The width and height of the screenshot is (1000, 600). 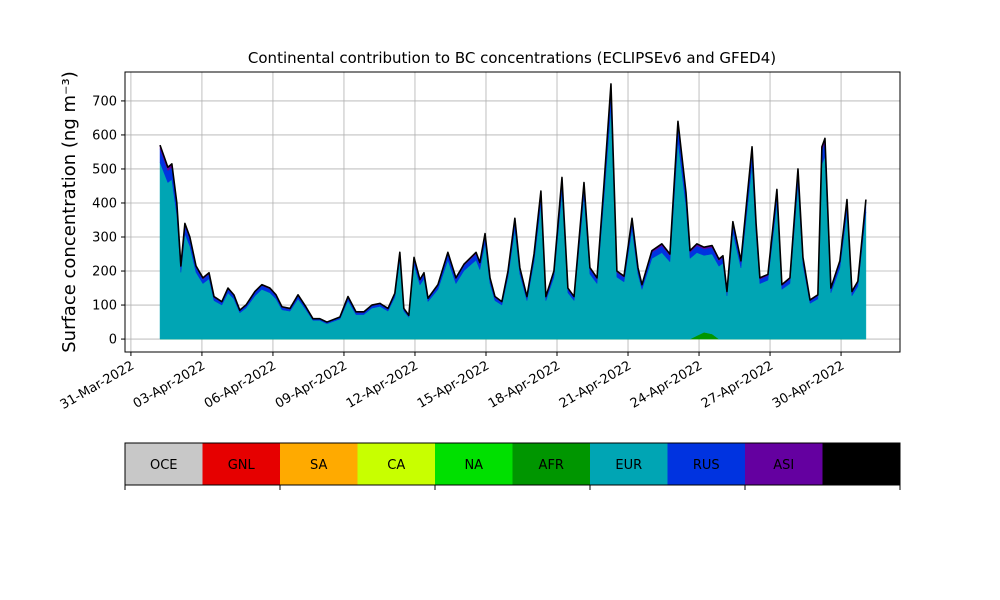 I want to click on legend-label: CA, so click(x=396, y=465).